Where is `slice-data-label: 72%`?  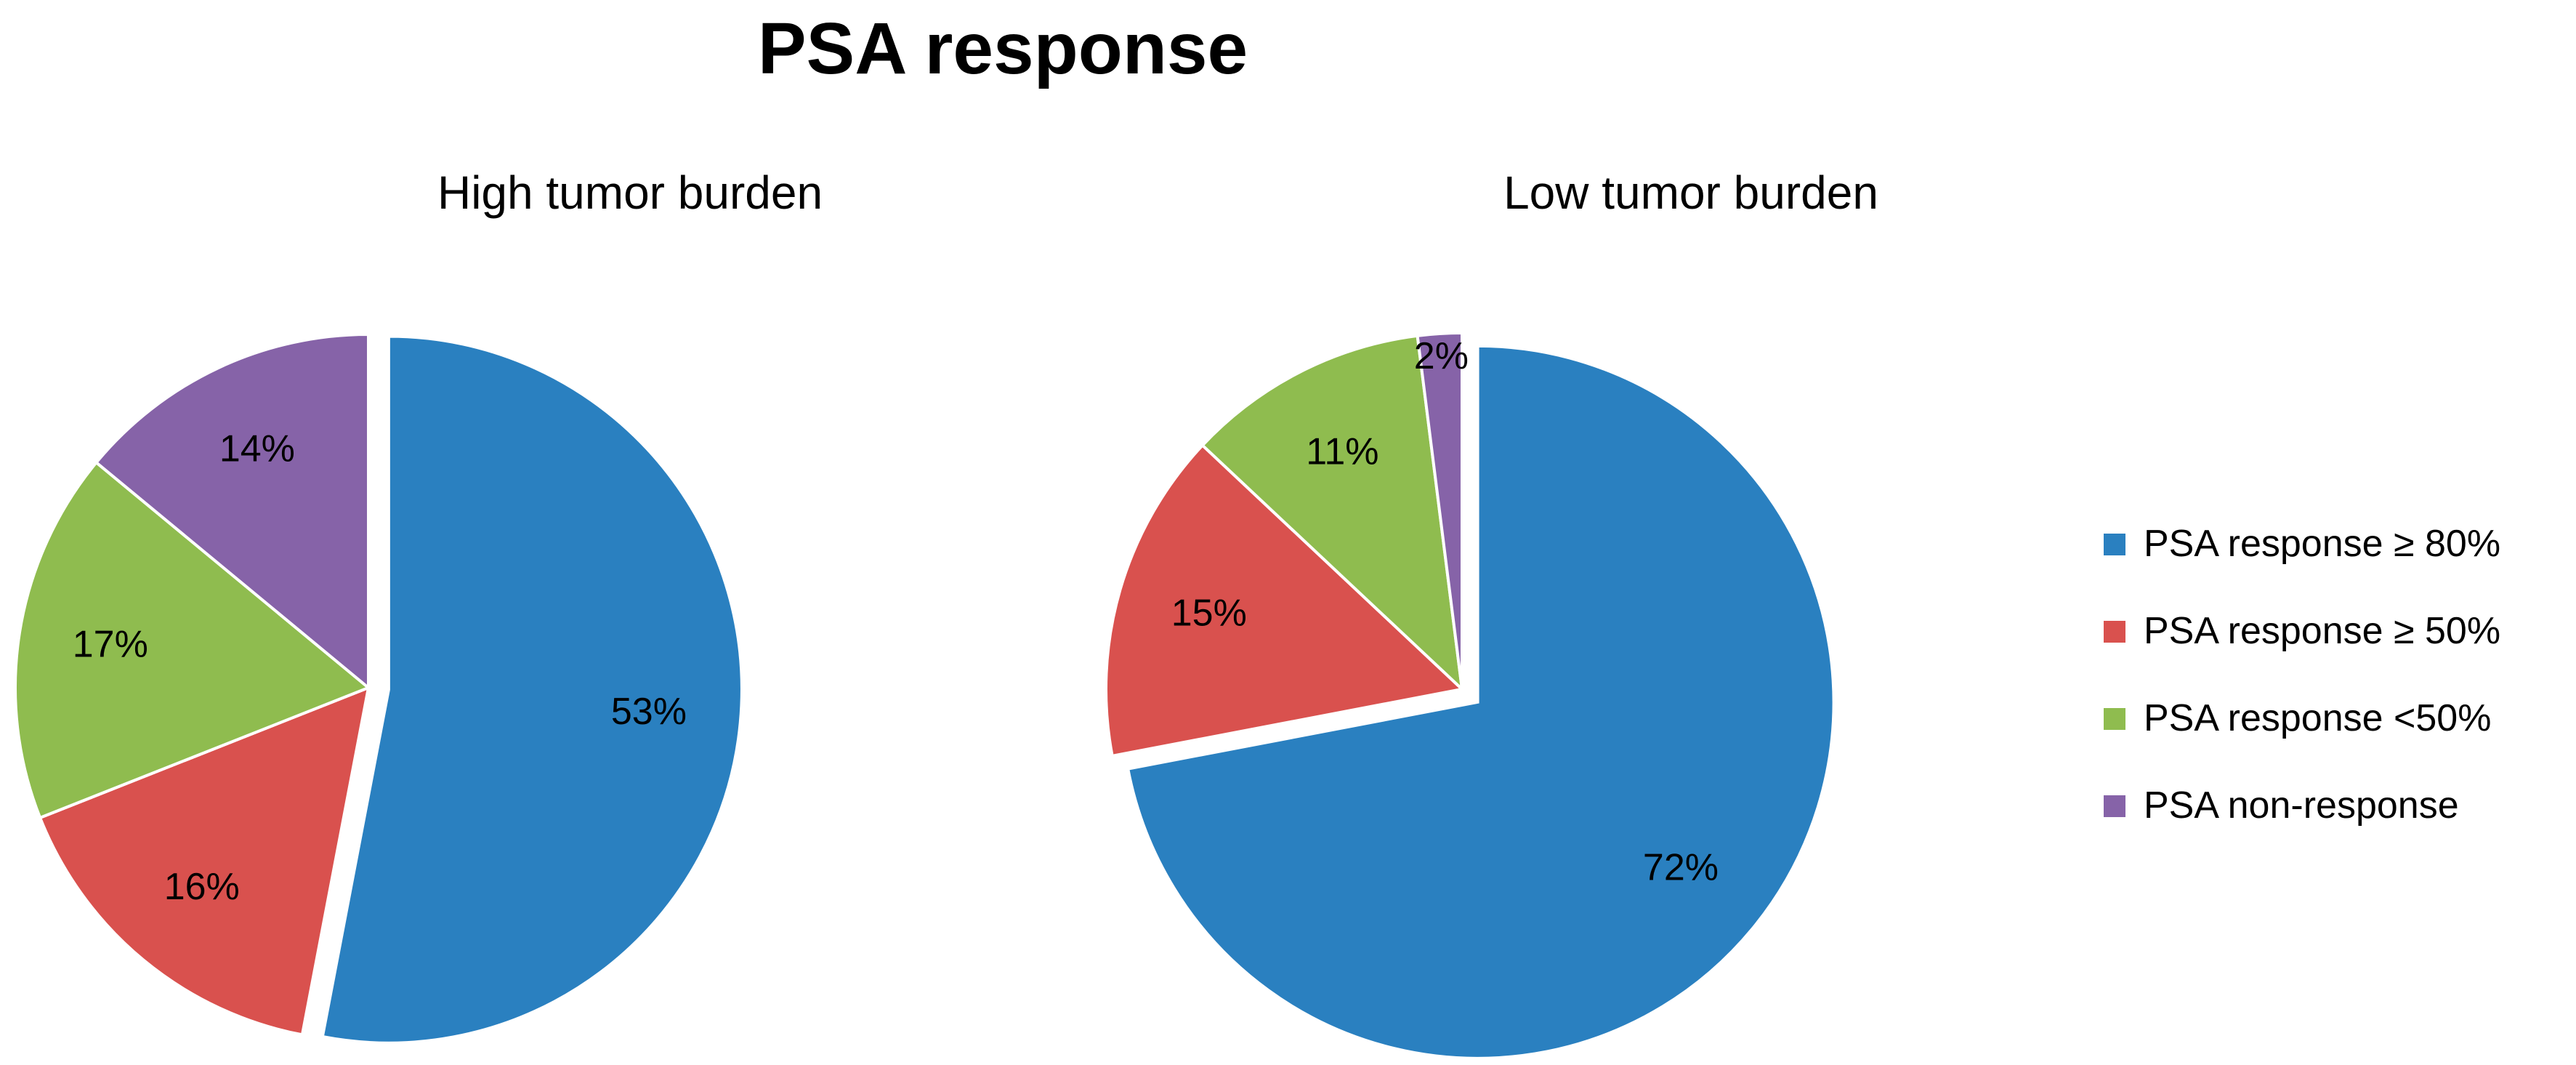
slice-data-label: 72% is located at coordinates (1681, 868).